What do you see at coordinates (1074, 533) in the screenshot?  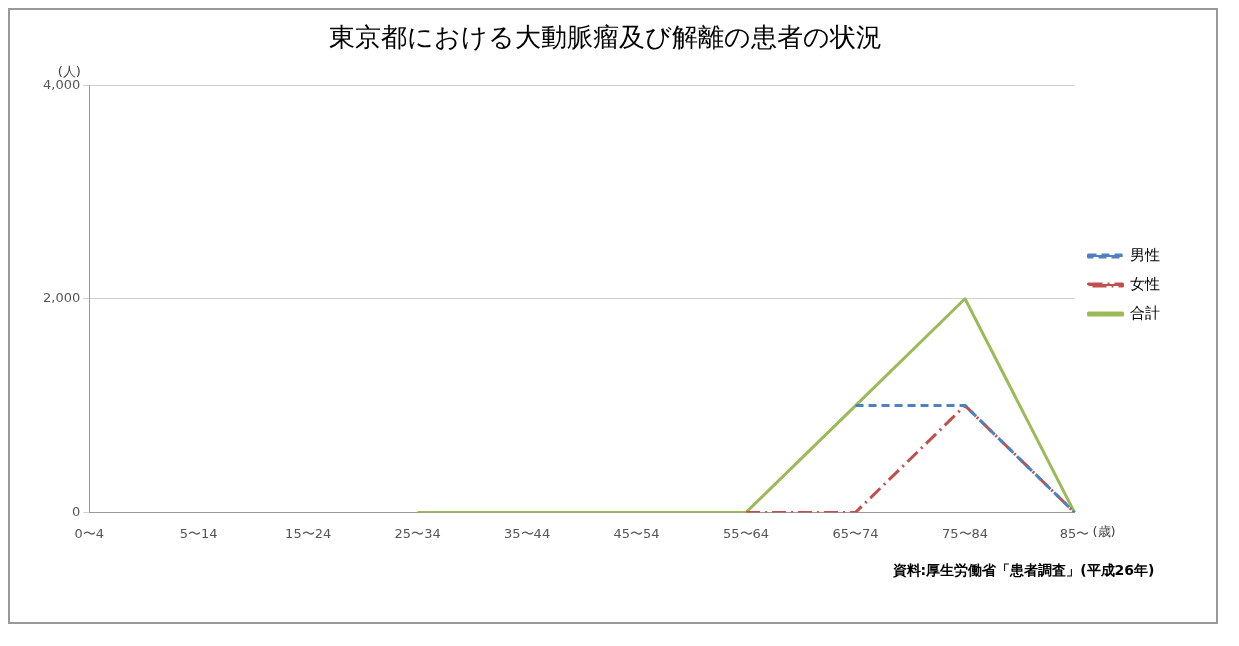 I see `x-tick-label: 85〜` at bounding box center [1074, 533].